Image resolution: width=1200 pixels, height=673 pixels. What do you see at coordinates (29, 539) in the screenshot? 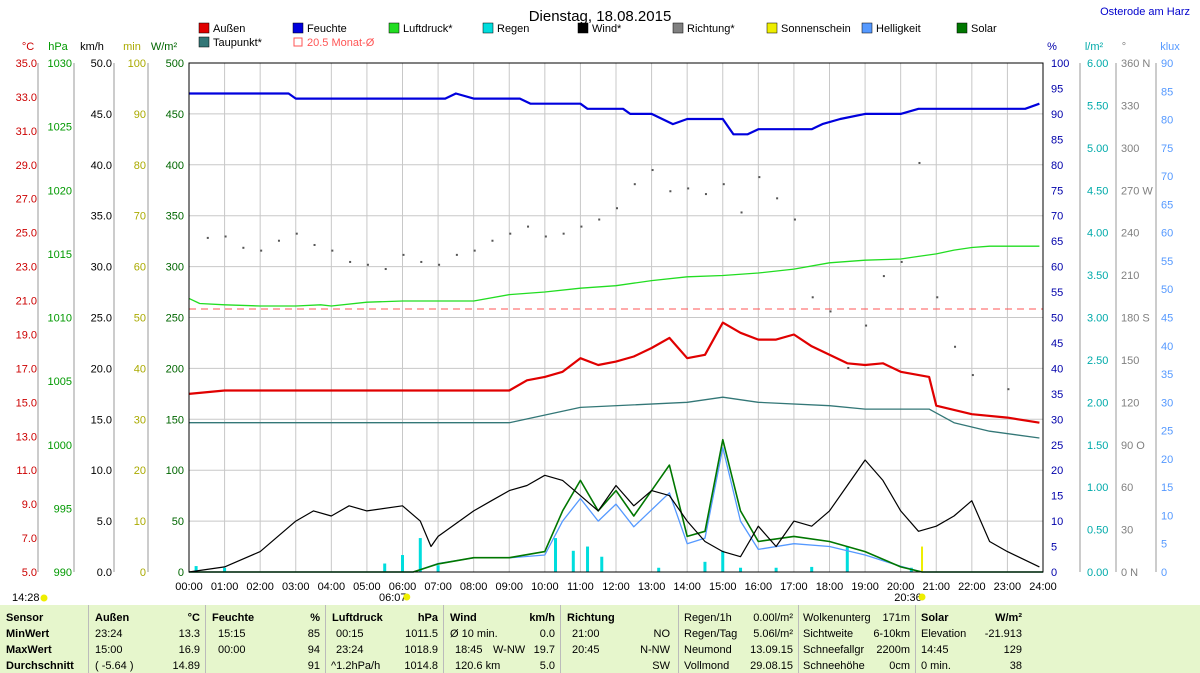
I see `axis-tick-label: 7.0` at bounding box center [29, 539].